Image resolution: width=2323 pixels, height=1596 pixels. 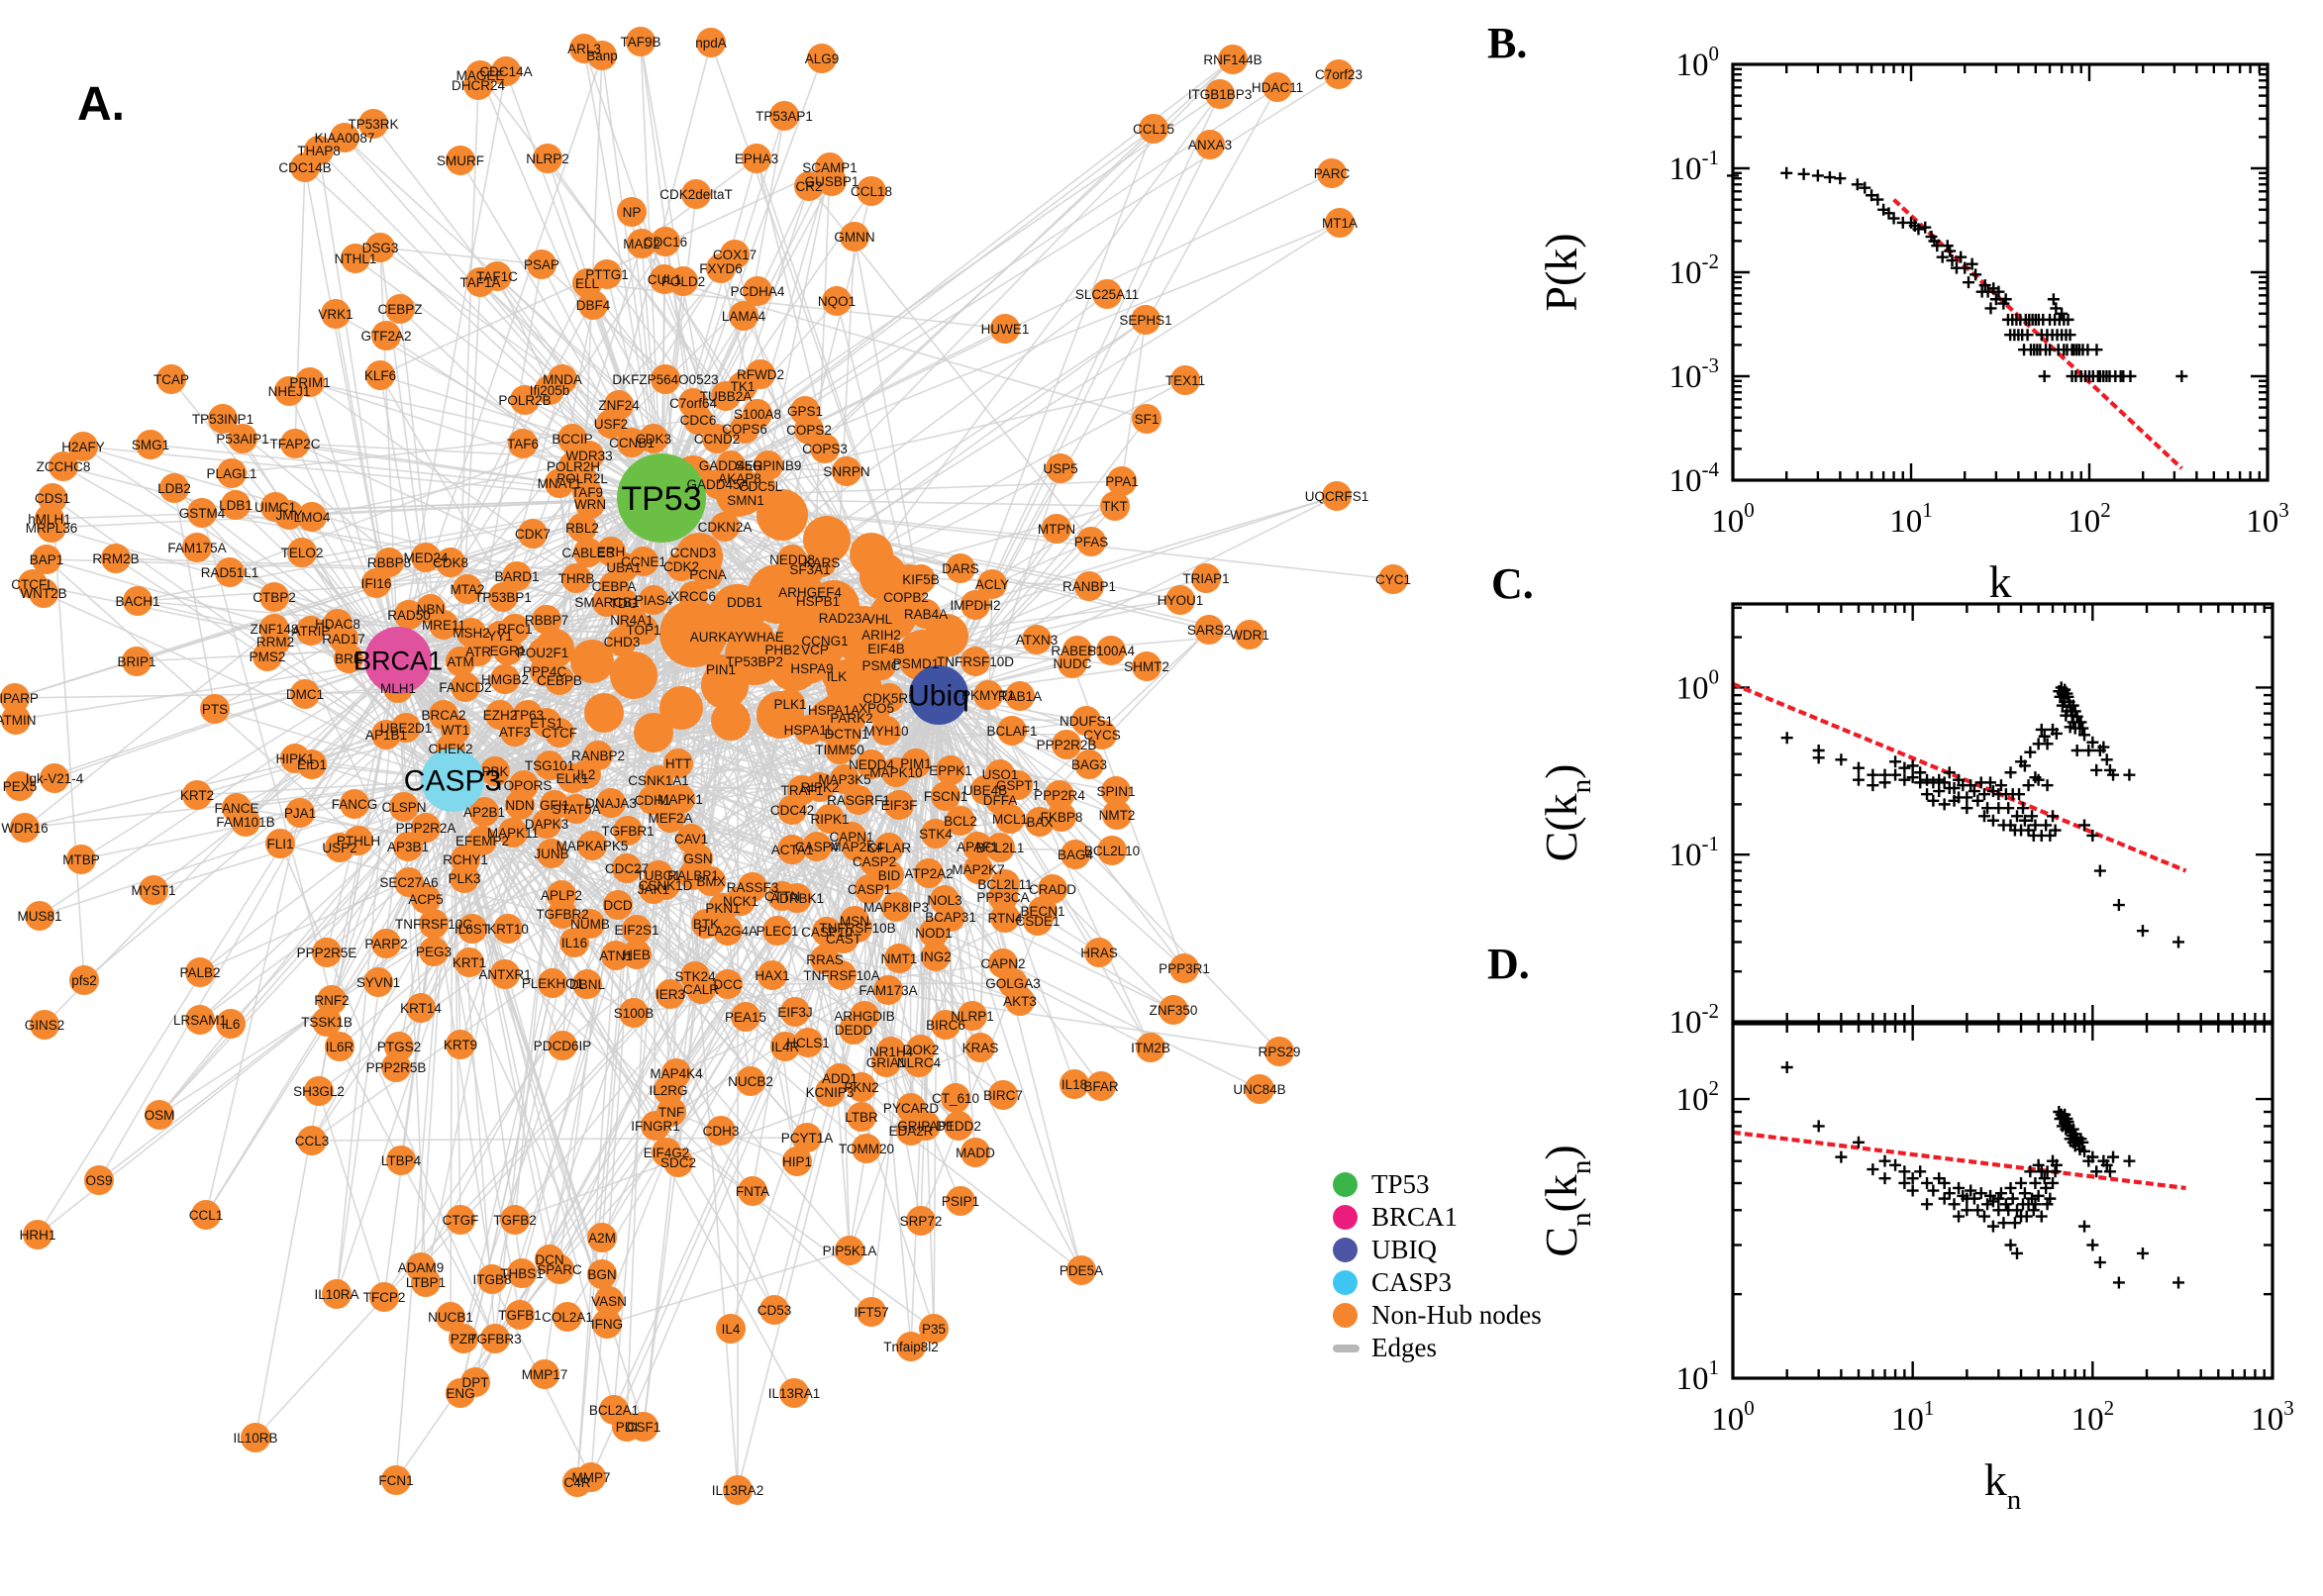 What do you see at coordinates (938, 695) in the screenshot?
I see `network-hub-ubiq` at bounding box center [938, 695].